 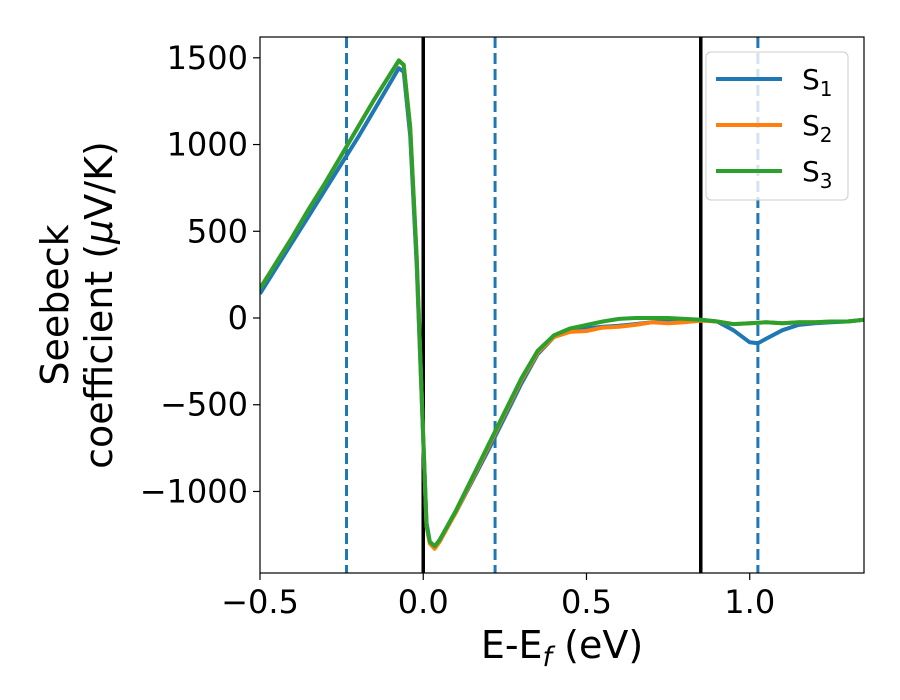 I want to click on y-tick-label: −500, so click(x=204, y=405).